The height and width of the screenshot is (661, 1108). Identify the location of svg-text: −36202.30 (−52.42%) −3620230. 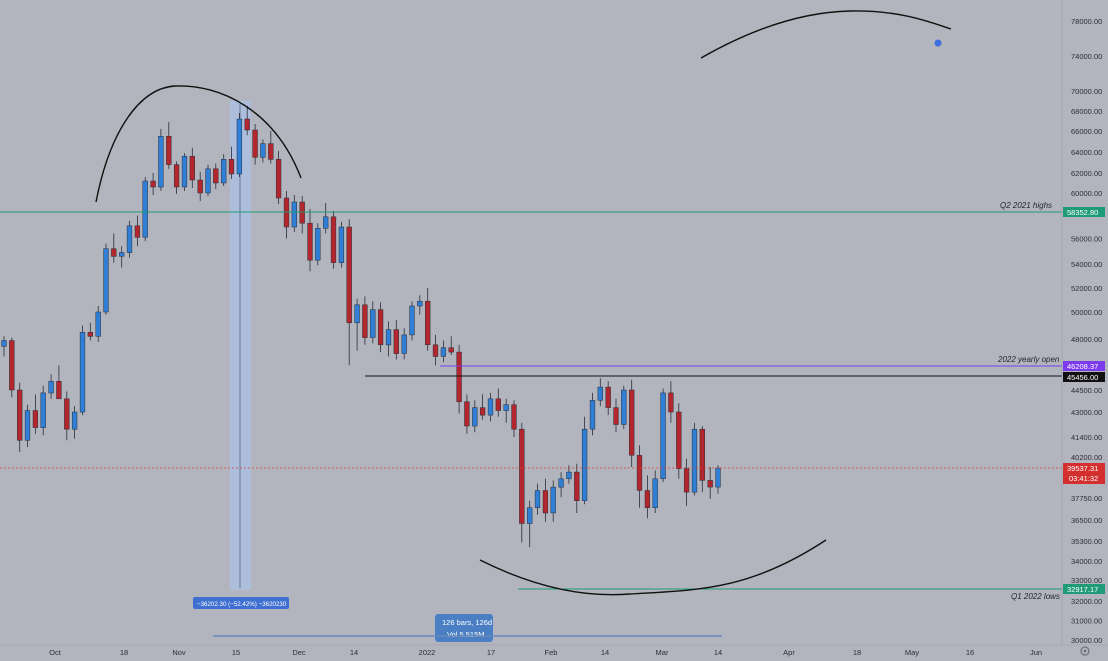
(242, 604).